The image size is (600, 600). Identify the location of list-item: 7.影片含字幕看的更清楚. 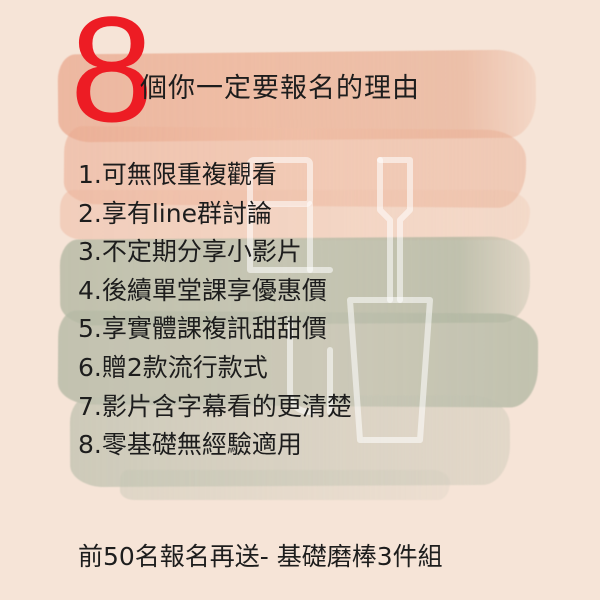
(215, 406).